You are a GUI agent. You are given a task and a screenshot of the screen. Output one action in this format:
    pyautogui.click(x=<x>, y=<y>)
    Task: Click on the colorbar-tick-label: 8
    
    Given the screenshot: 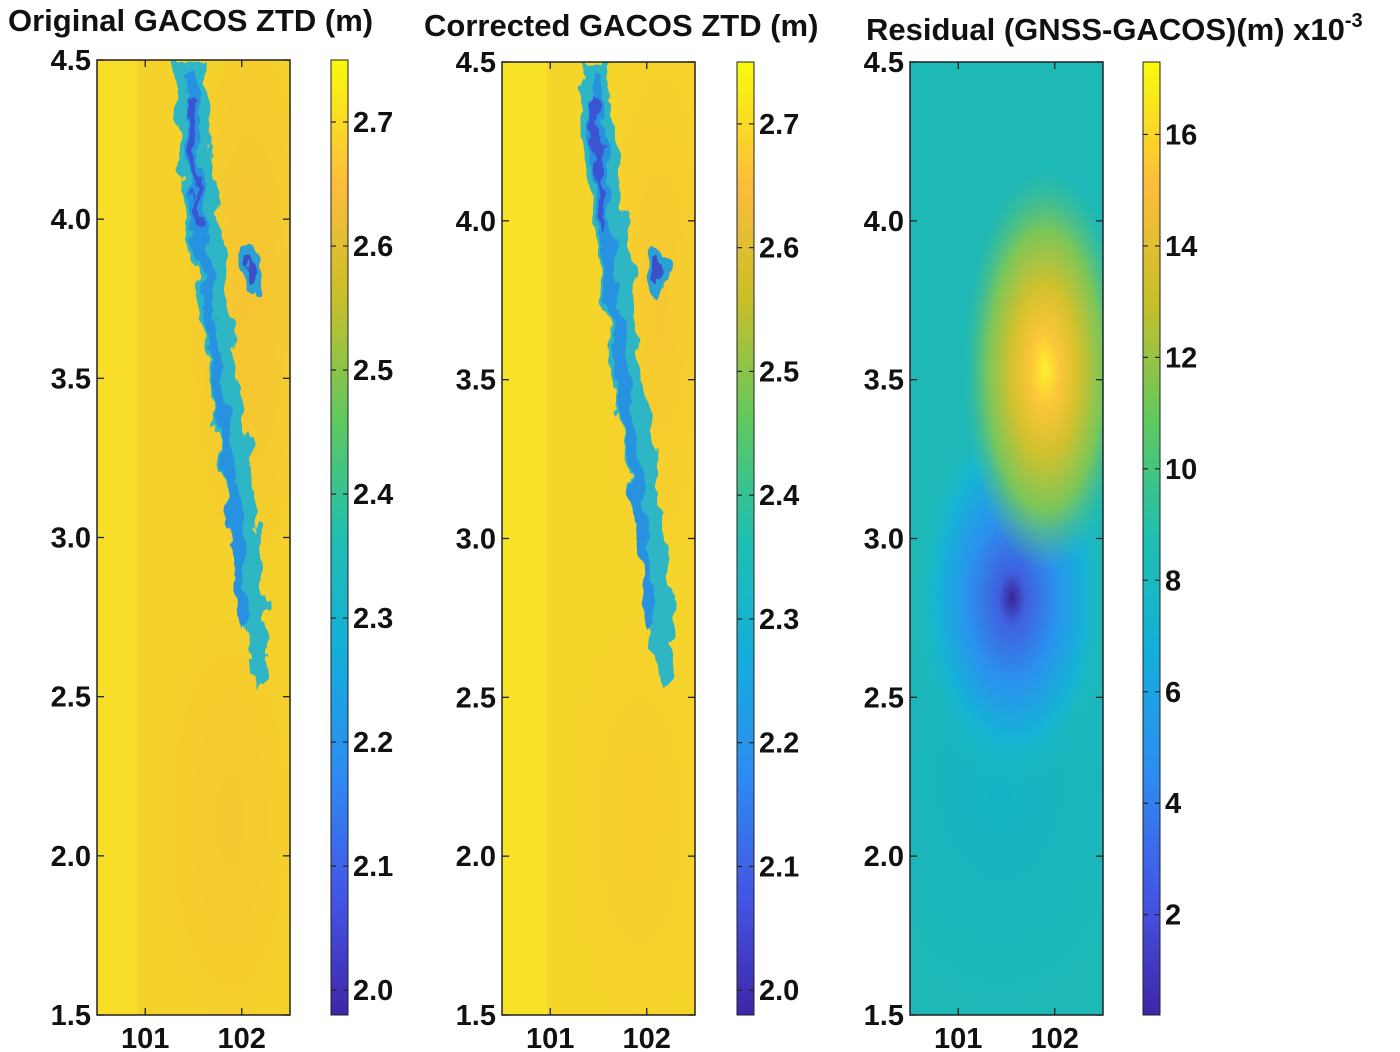 What is the action you would take?
    pyautogui.click(x=1173, y=581)
    